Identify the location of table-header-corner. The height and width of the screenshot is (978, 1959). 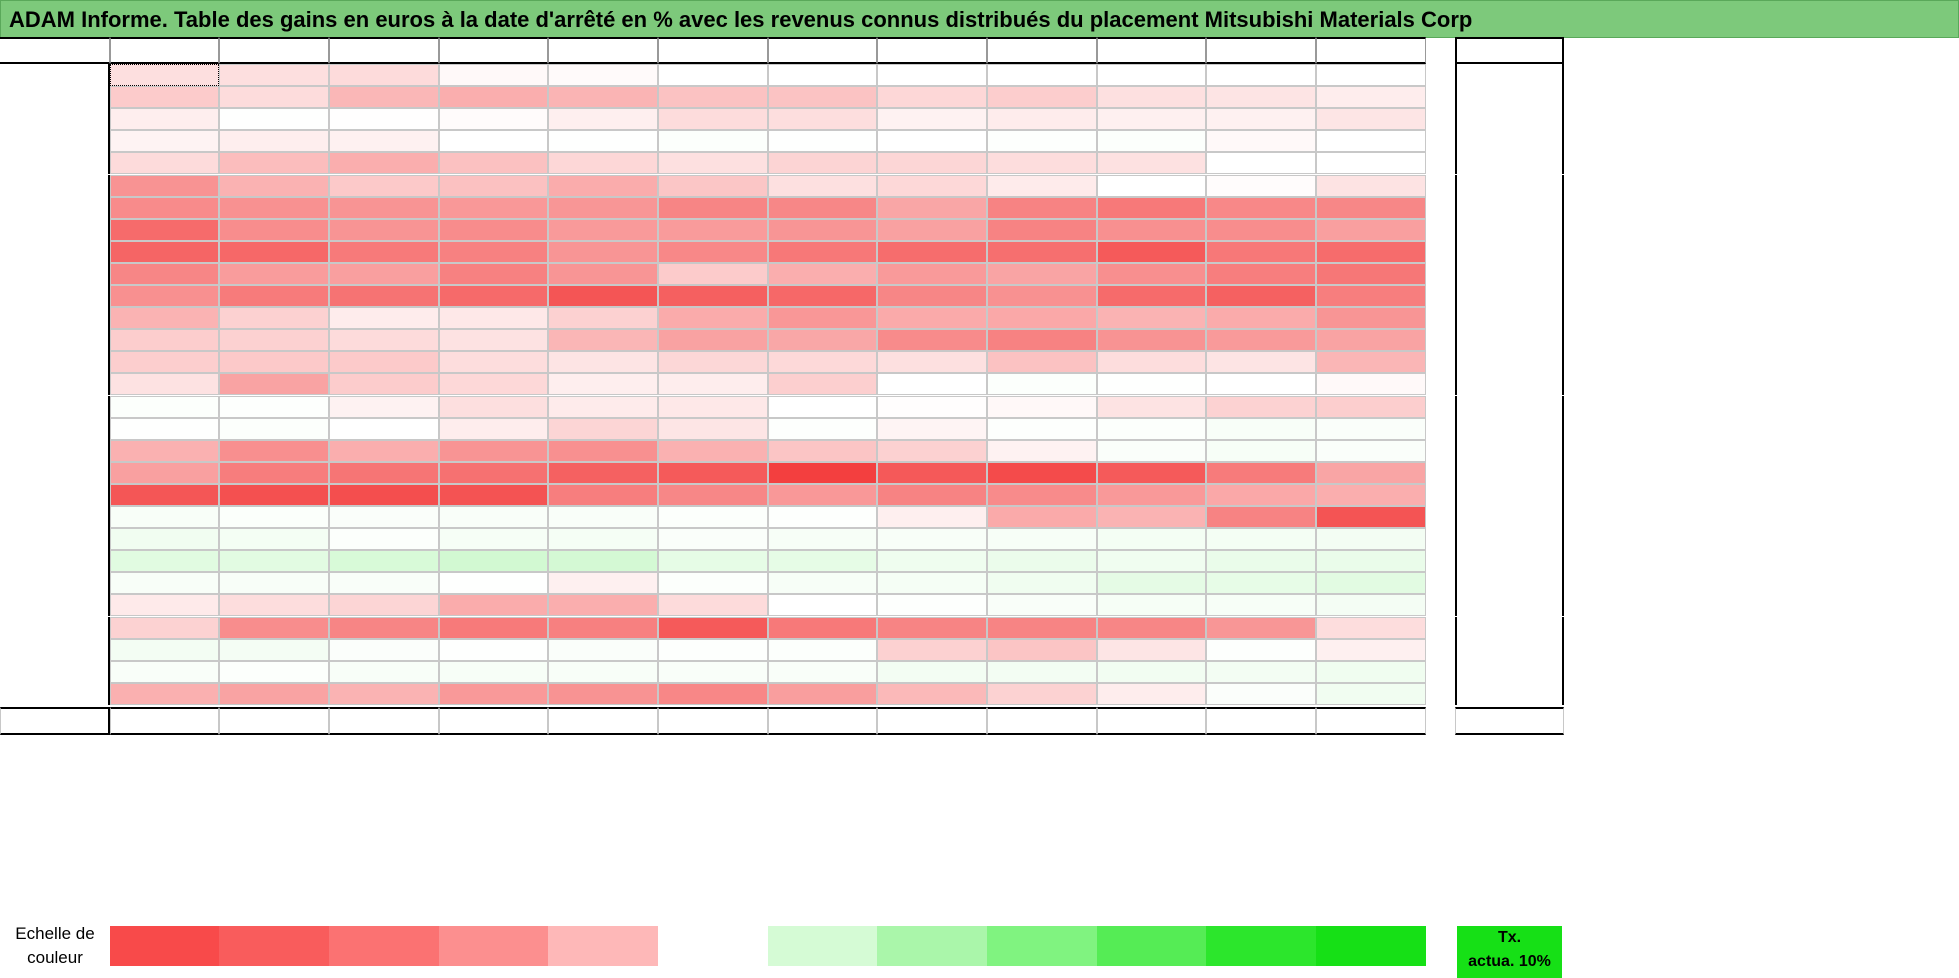
(55, 50).